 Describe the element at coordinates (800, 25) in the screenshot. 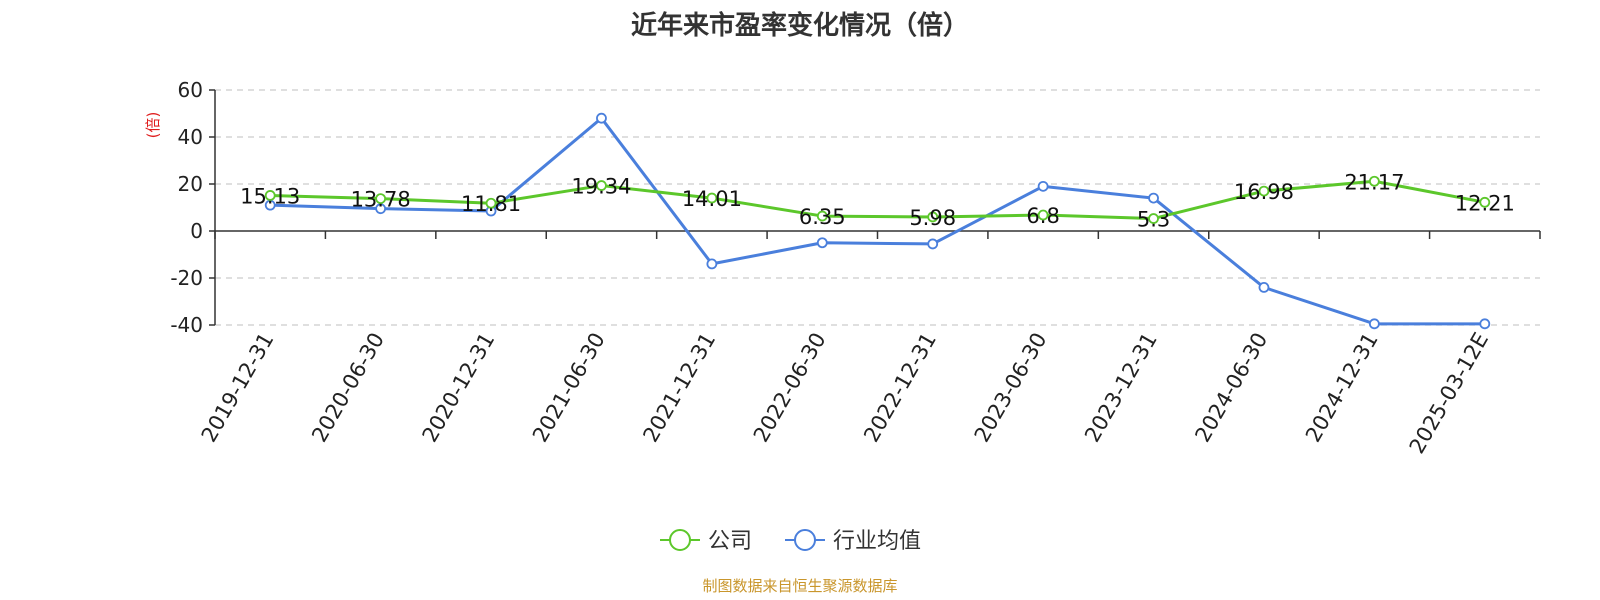

I see `chart-title: 近年来市盈率变化情况（倍）` at that location.